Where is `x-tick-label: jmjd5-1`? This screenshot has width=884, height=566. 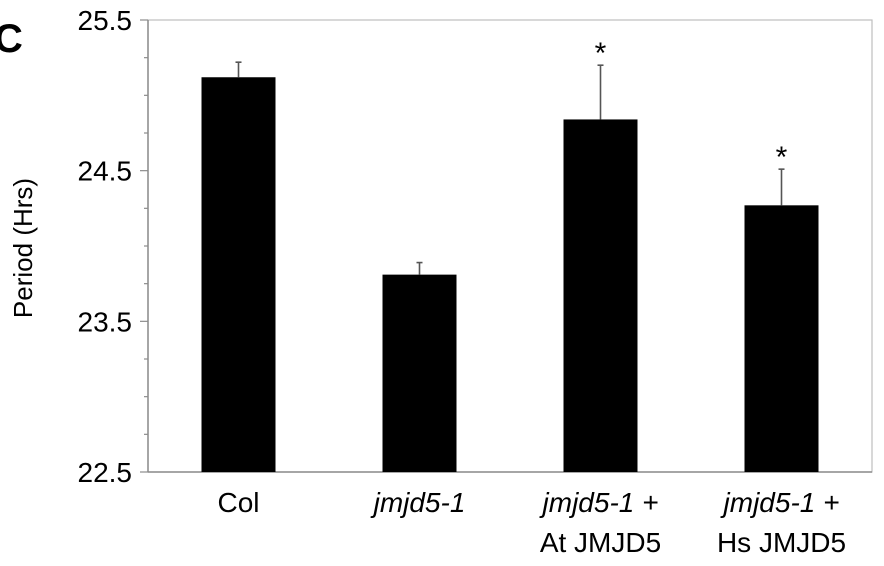
x-tick-label: jmjd5-1 is located at coordinates (418, 502).